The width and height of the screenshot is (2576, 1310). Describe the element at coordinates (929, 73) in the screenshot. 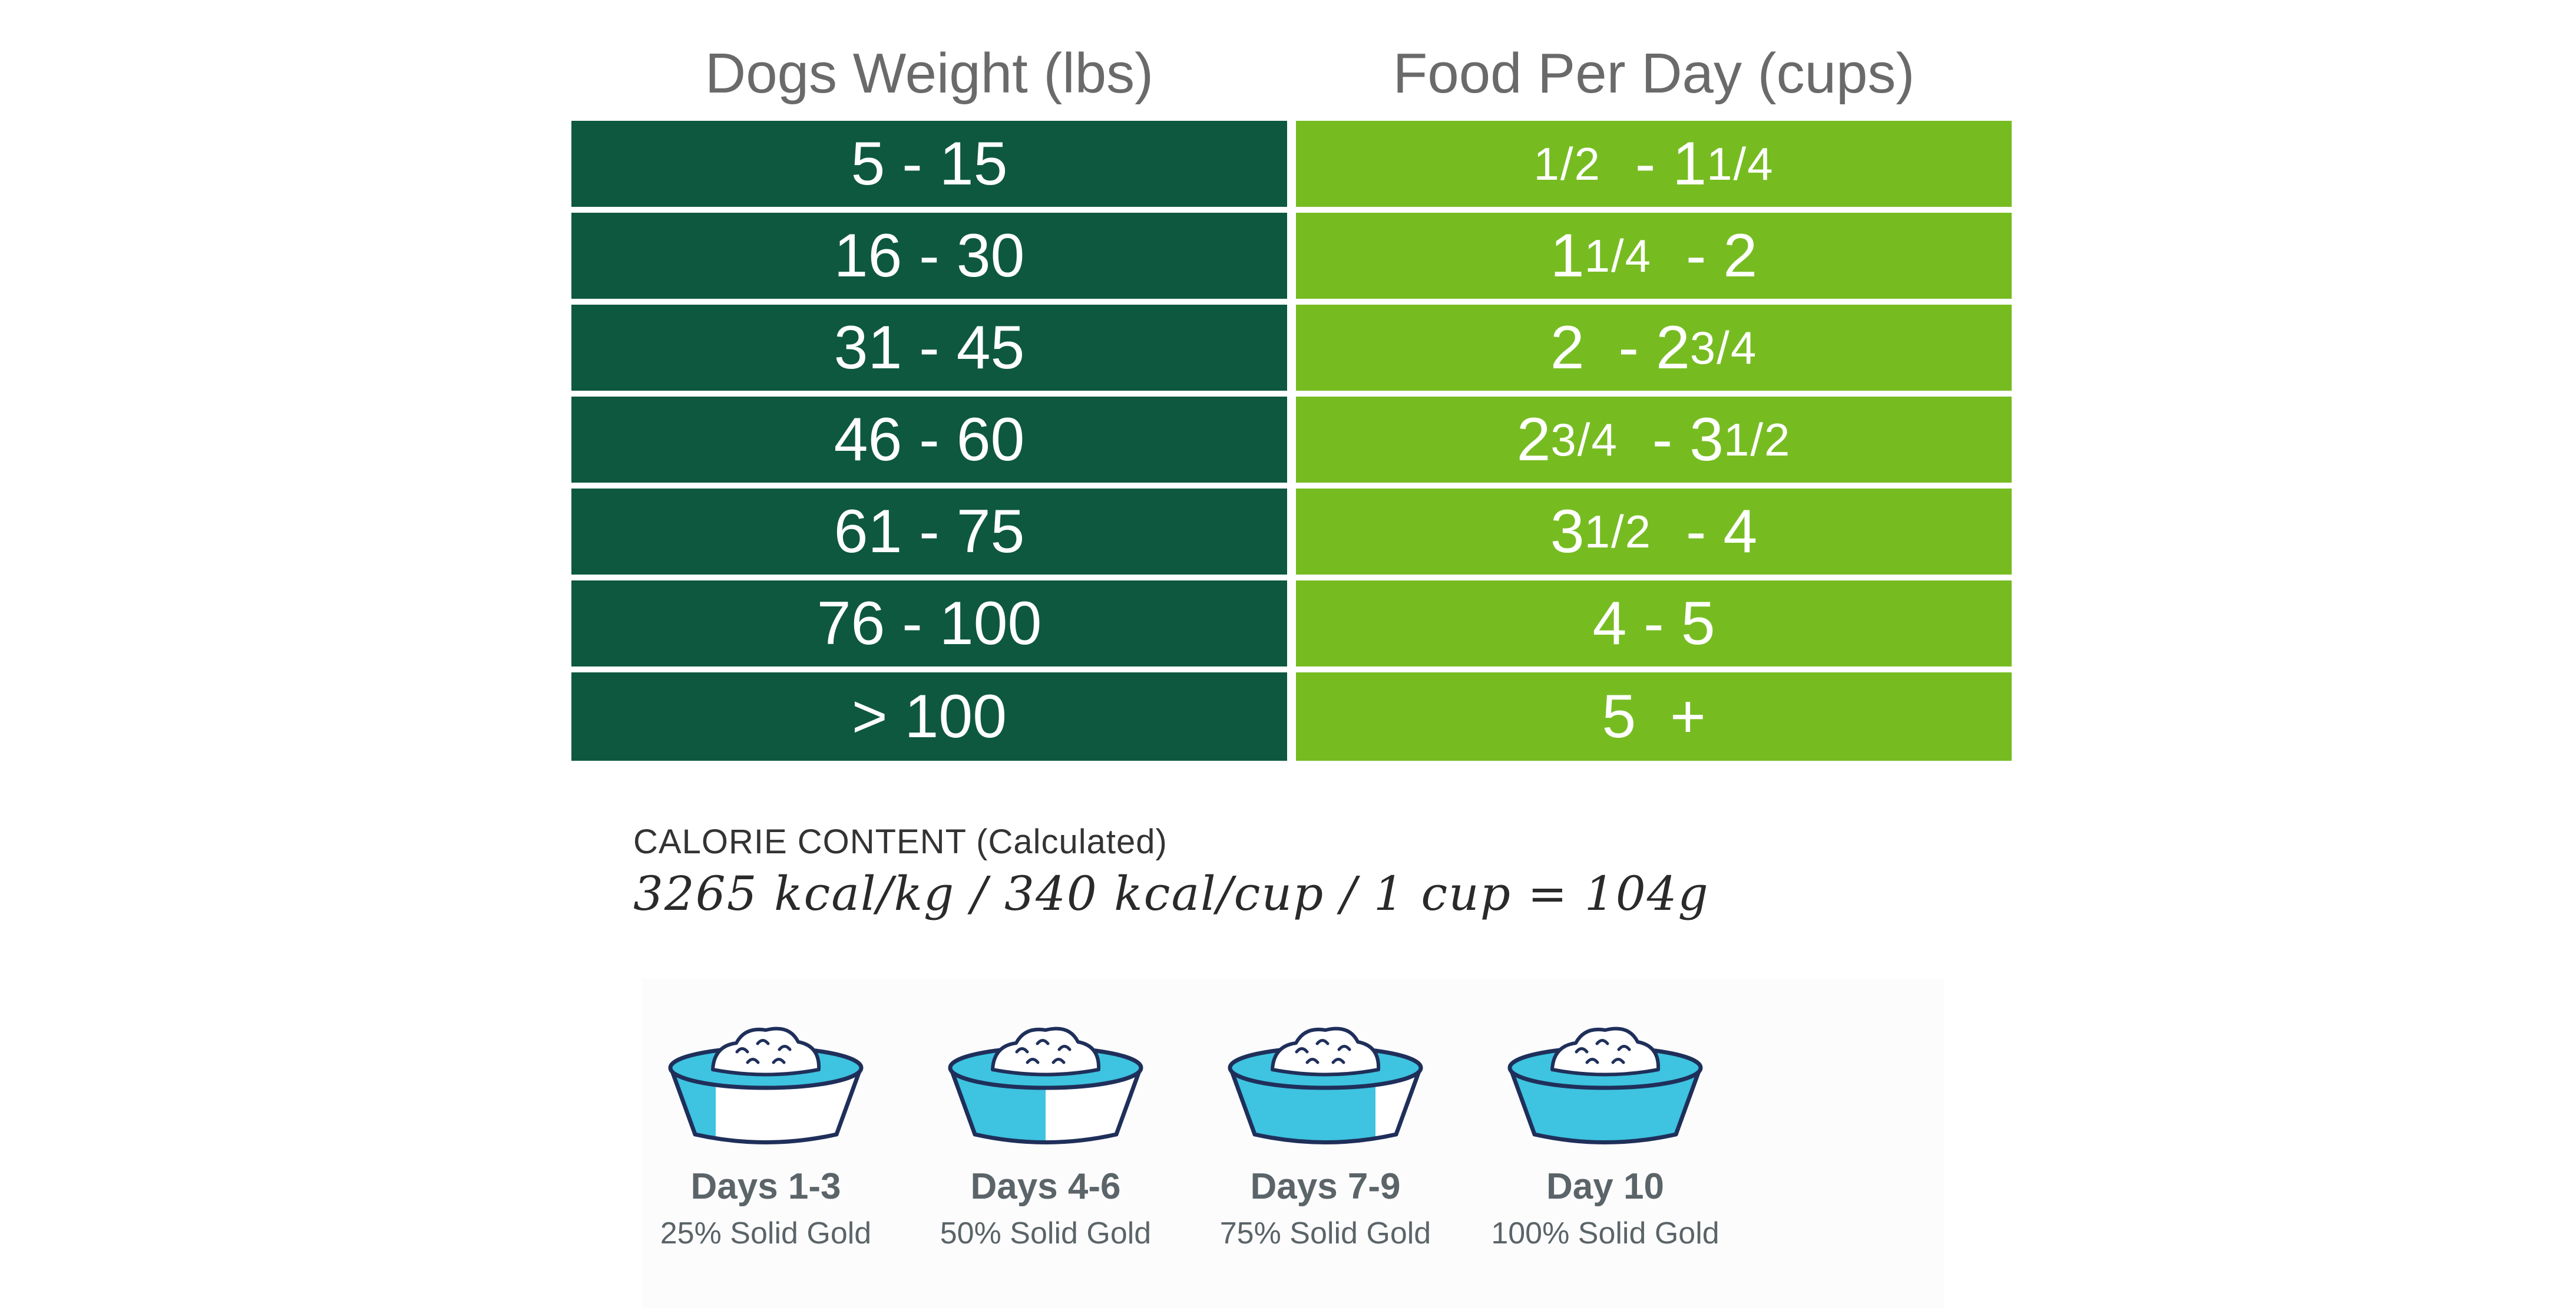

I see `weight-column-header: Dogs Weight (lbs)` at that location.